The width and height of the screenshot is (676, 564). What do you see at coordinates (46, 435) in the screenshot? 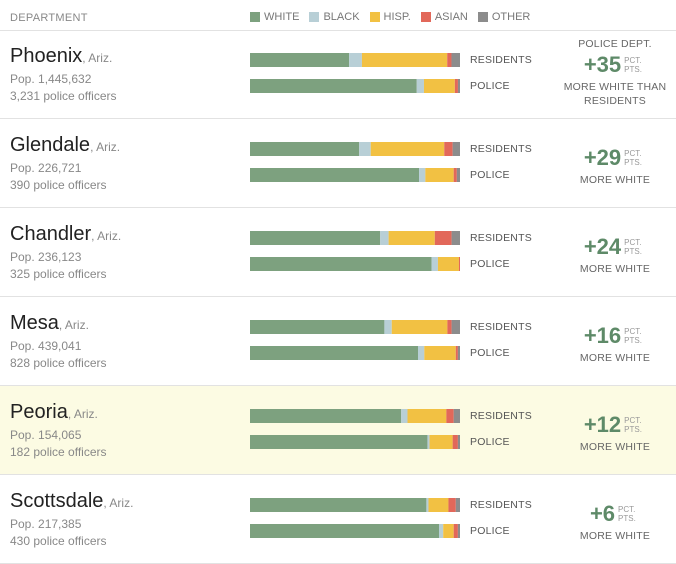
I see `population: Pop. 154,065` at bounding box center [46, 435].